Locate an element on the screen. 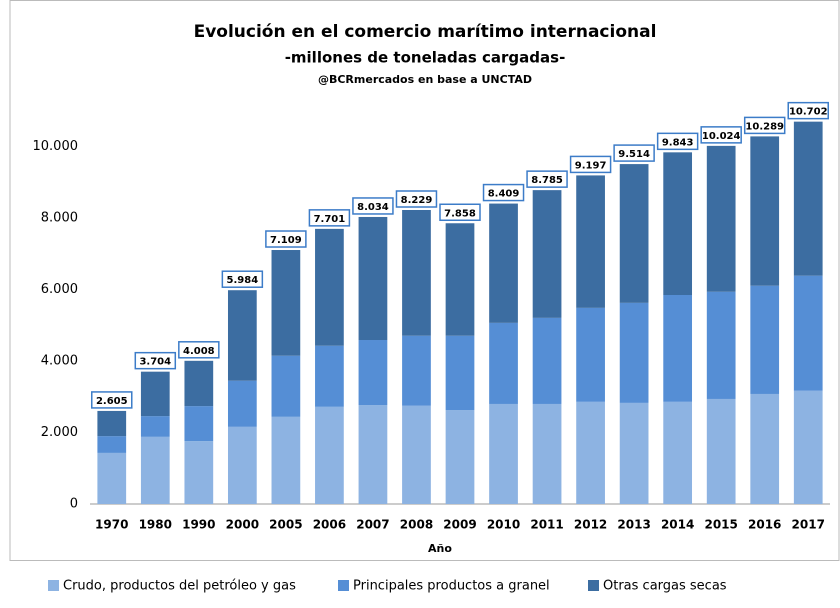 This screenshot has height=608, width=840. total-label: 8.034 is located at coordinates (373, 207).